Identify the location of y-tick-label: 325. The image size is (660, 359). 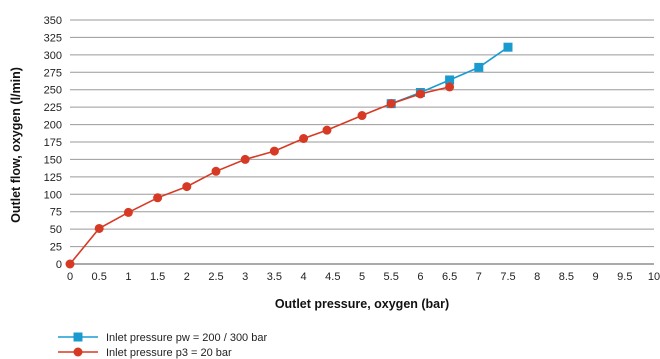
(53, 38).